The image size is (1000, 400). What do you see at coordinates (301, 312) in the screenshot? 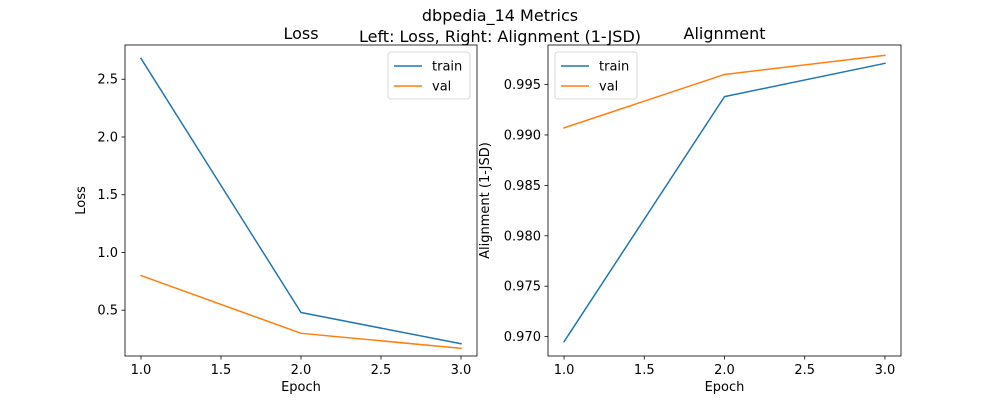
I see `chart-0-series-val-line` at bounding box center [301, 312].